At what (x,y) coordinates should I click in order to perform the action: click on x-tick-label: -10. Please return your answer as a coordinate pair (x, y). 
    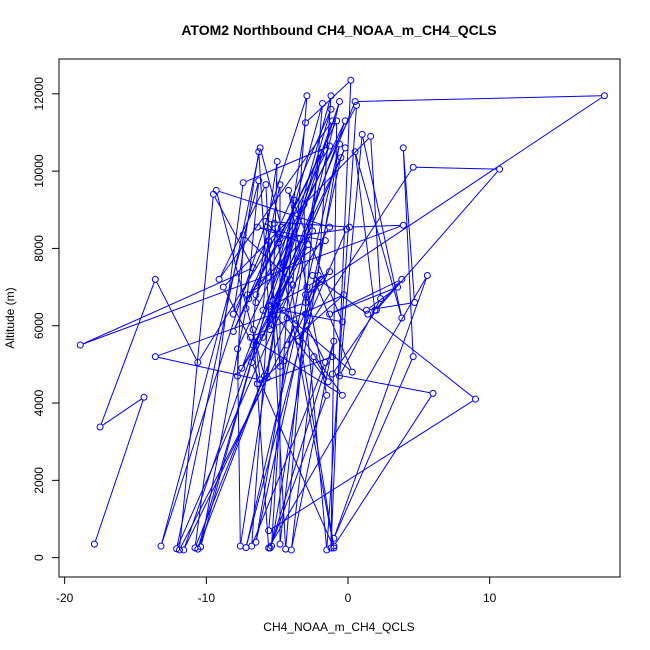
    Looking at the image, I should click on (207, 598).